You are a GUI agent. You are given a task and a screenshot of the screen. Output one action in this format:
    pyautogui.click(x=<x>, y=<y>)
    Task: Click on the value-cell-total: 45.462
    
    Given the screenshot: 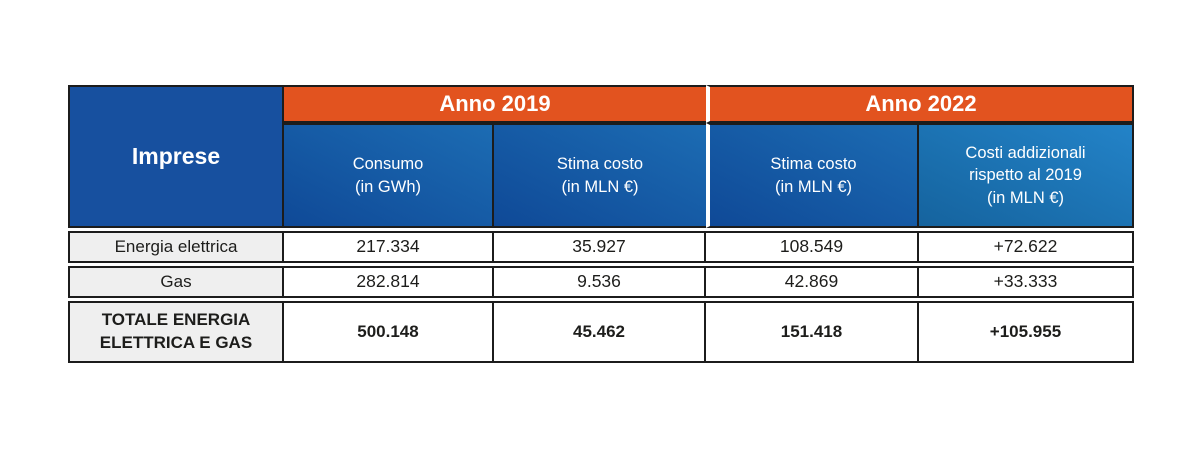 What is the action you would take?
    pyautogui.click(x=600, y=332)
    